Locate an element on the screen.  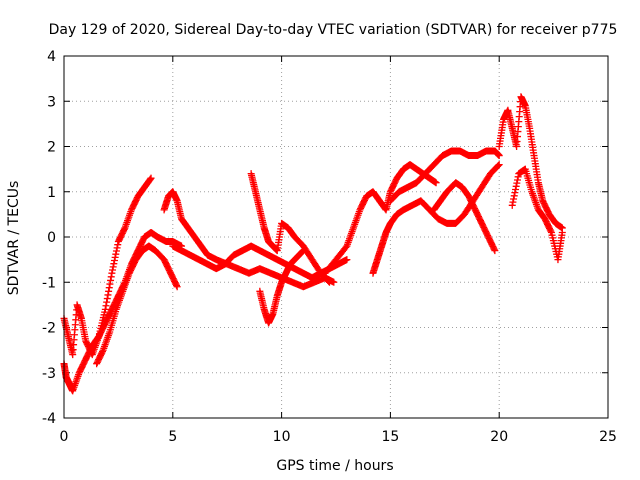
x-tick-label: 0 is located at coordinates (64, 437).